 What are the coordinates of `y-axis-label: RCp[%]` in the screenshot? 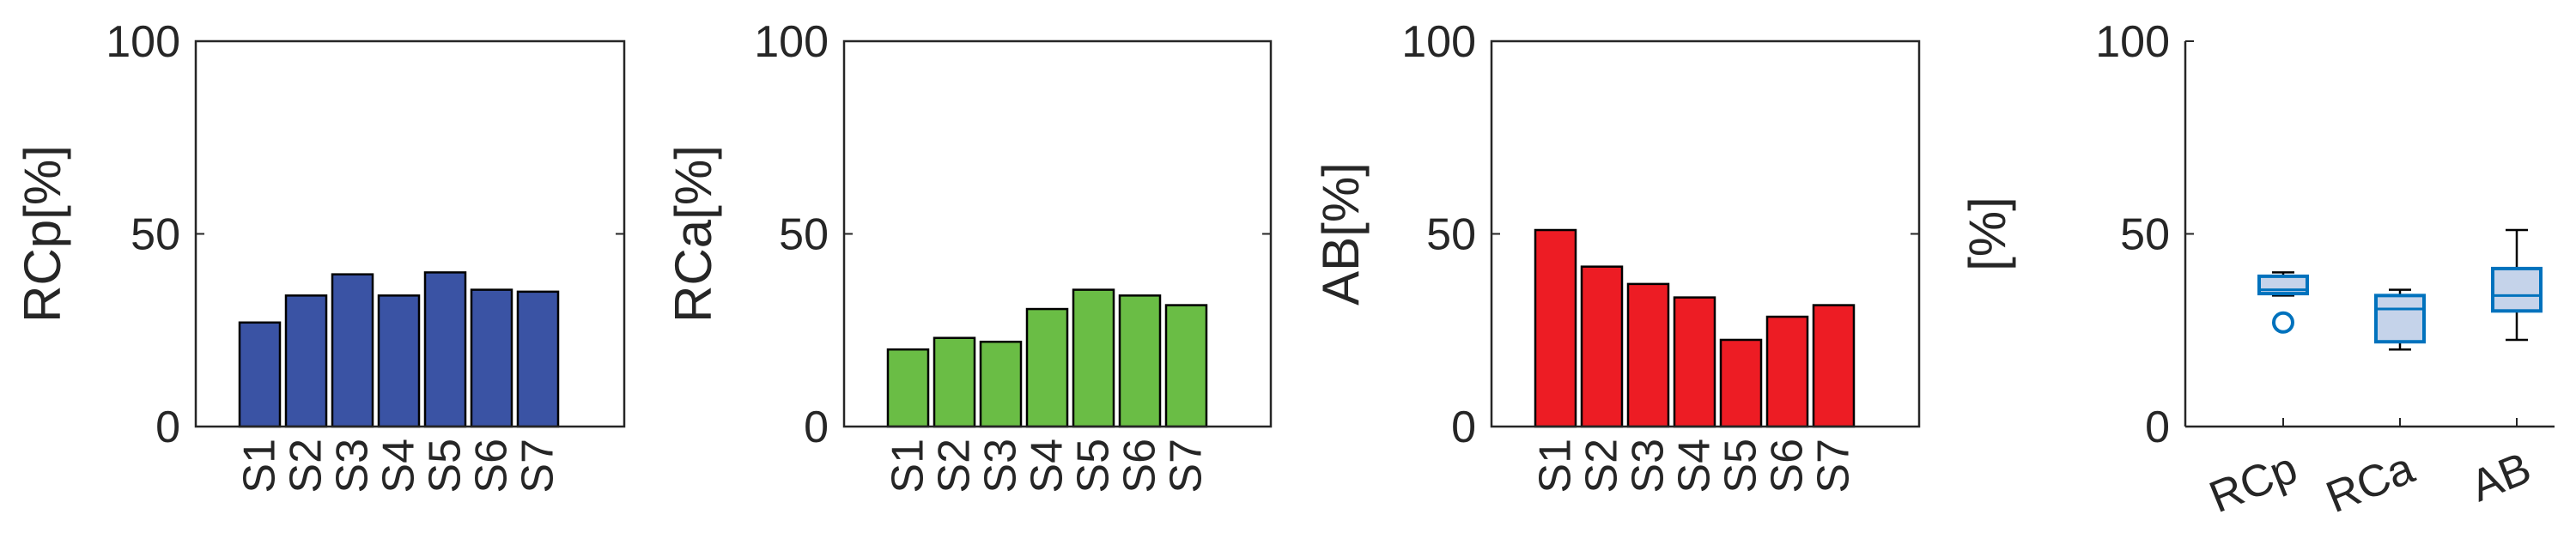 It's located at (42, 234).